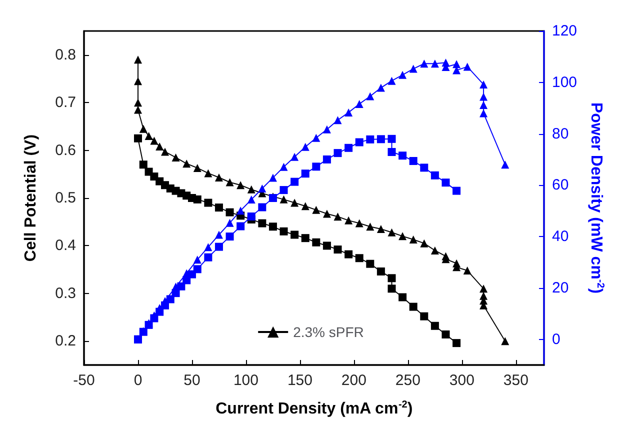  What do you see at coordinates (65, 245) in the screenshot?
I see `y-tick-label: 0.4` at bounding box center [65, 245].